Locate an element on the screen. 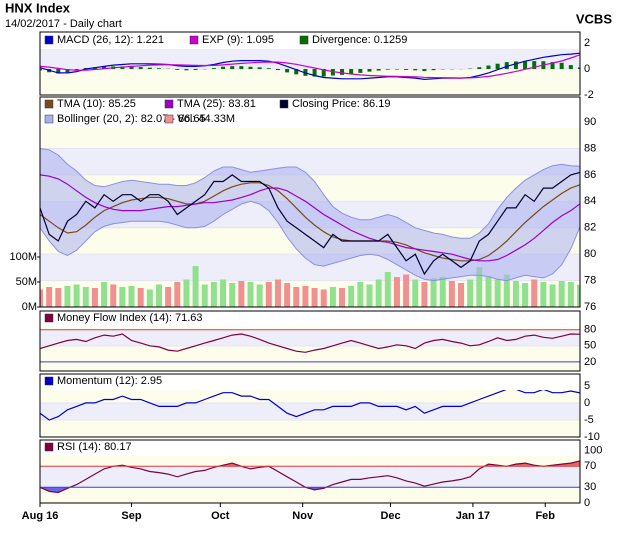  legend-label: Money Flow Index (14): 71.63 is located at coordinates (130, 318).